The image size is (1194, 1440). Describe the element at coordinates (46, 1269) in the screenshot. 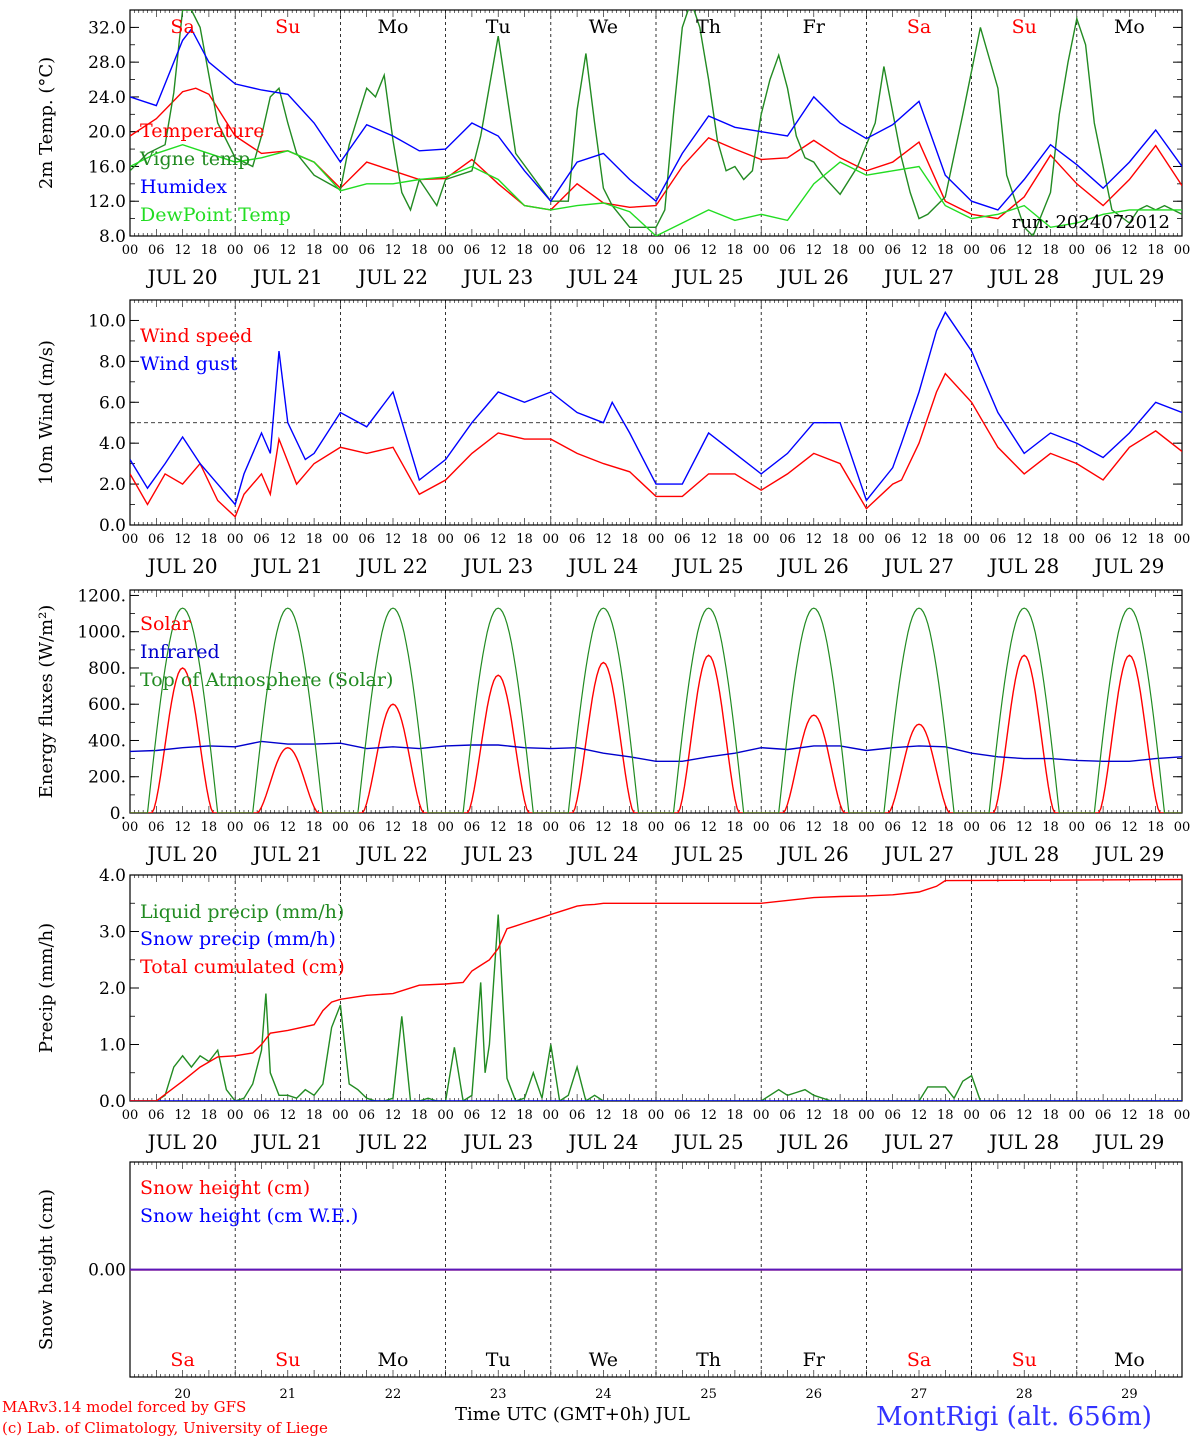

I see `y-axis-label: Snow height (cm)` at that location.